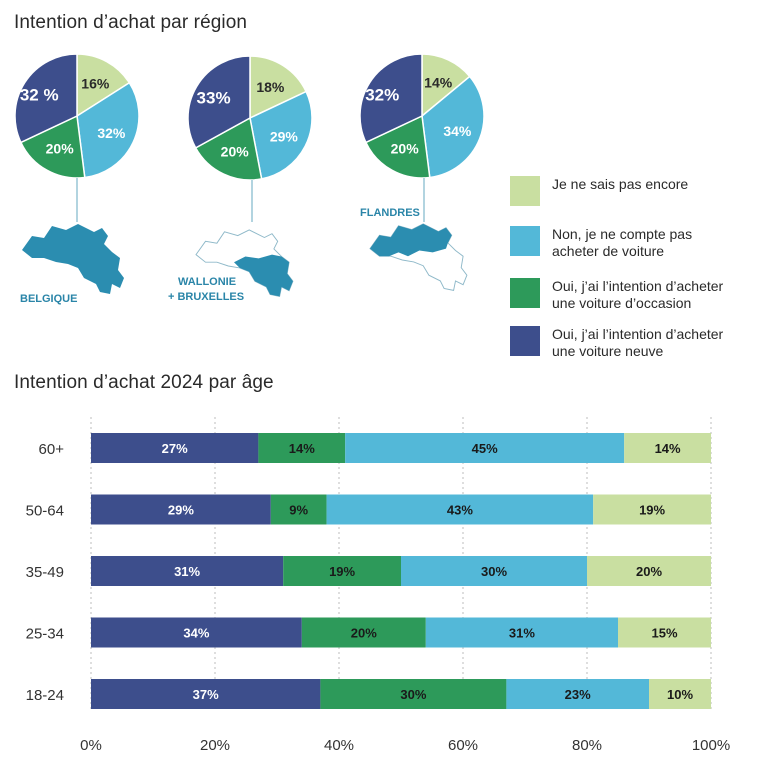 The width and height of the screenshot is (770, 770). What do you see at coordinates (207, 282) in the screenshot?
I see `region-label-wallonie: WALLONIE` at bounding box center [207, 282].